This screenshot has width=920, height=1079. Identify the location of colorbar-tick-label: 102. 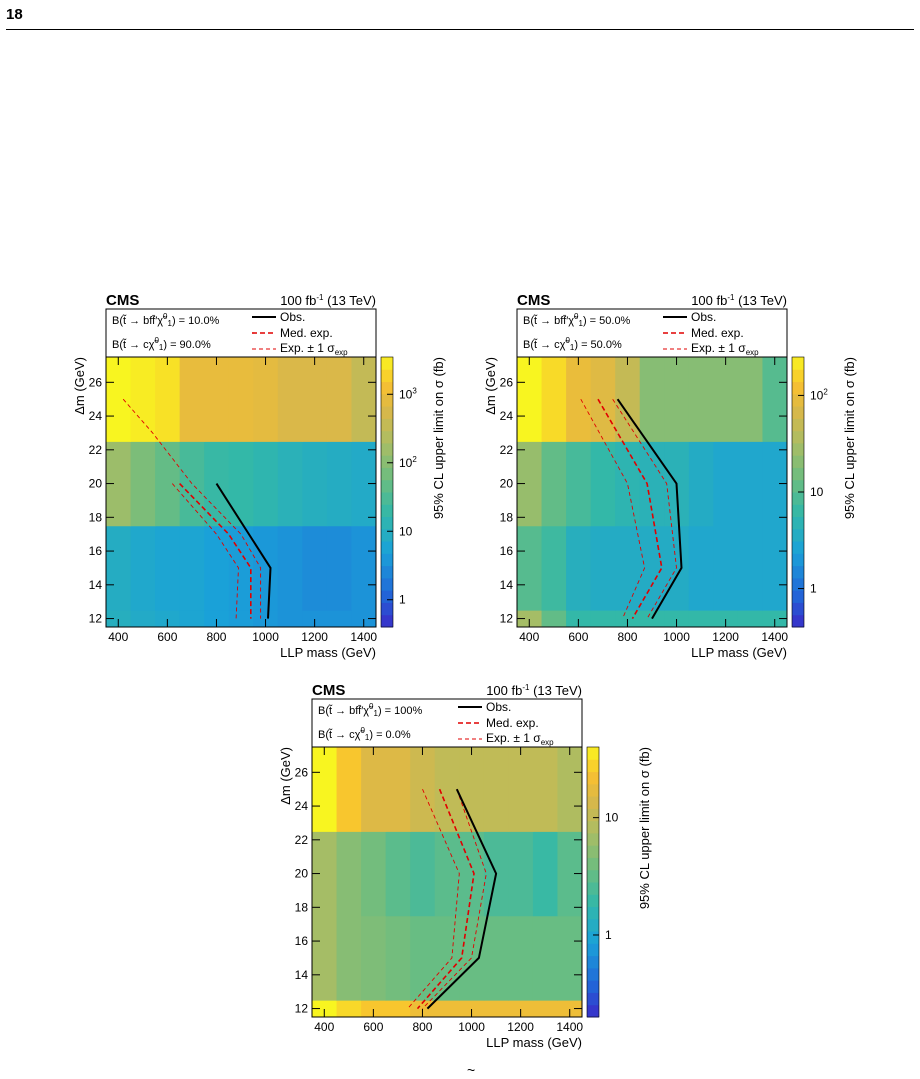
(819, 394).